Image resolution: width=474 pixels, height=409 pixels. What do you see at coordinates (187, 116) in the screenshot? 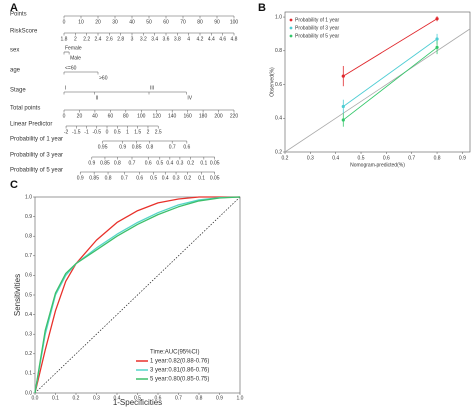
I see `tick-label: 160` at bounding box center [187, 116].